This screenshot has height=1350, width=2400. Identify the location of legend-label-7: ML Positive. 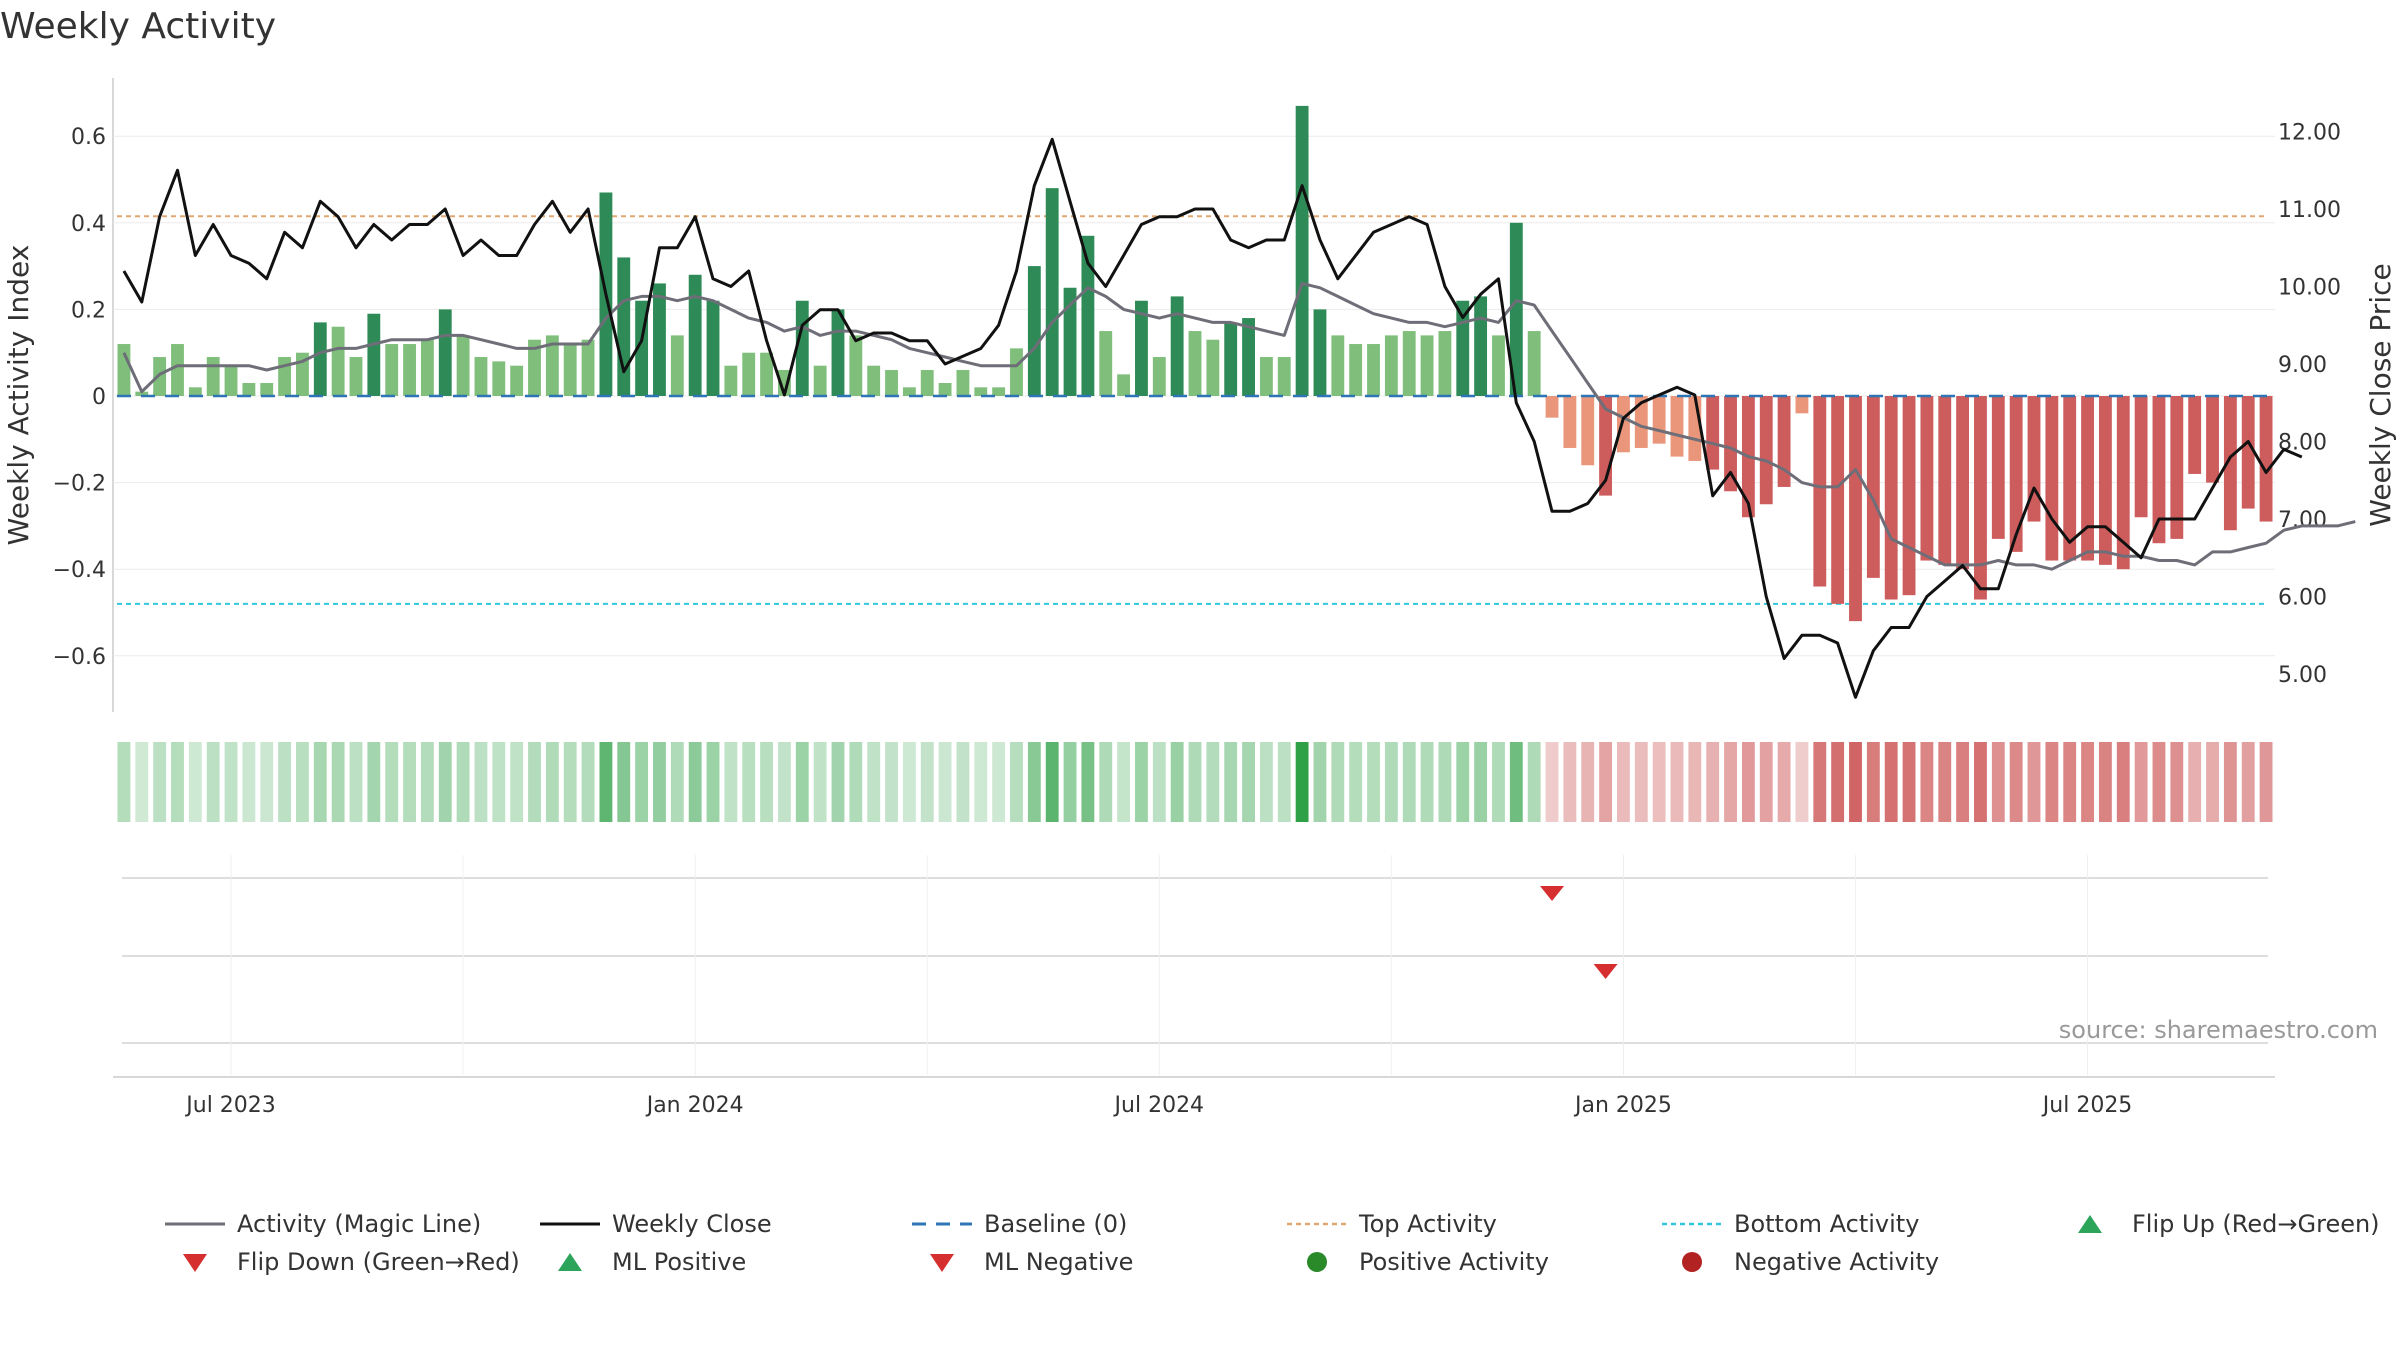
(679, 1262).